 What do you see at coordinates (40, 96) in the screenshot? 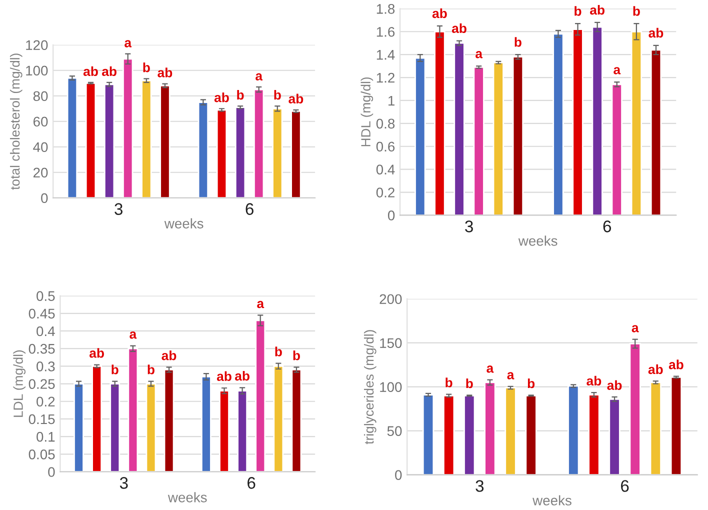
I see `y-tick-label: 80` at bounding box center [40, 96].